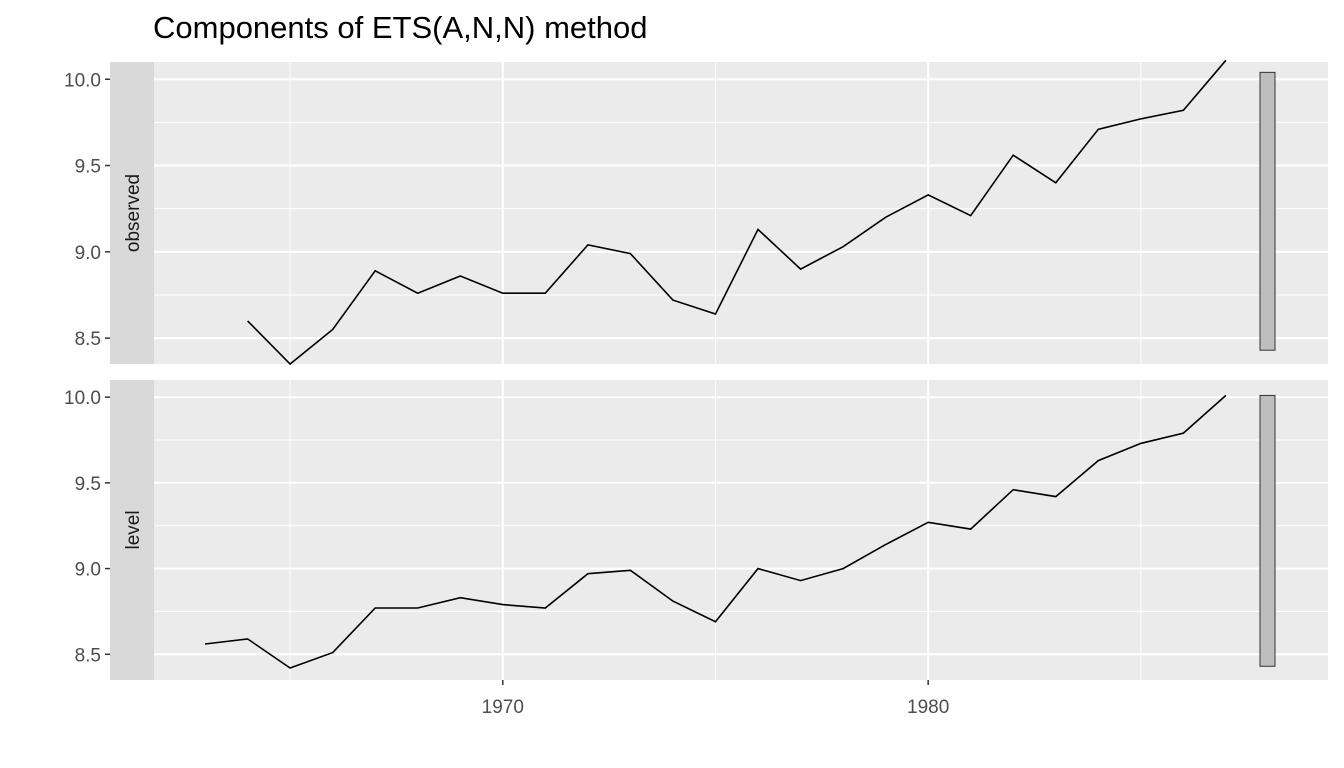 Image resolution: width=1344 pixels, height=768 pixels. I want to click on facet-label-level: level, so click(133, 529).